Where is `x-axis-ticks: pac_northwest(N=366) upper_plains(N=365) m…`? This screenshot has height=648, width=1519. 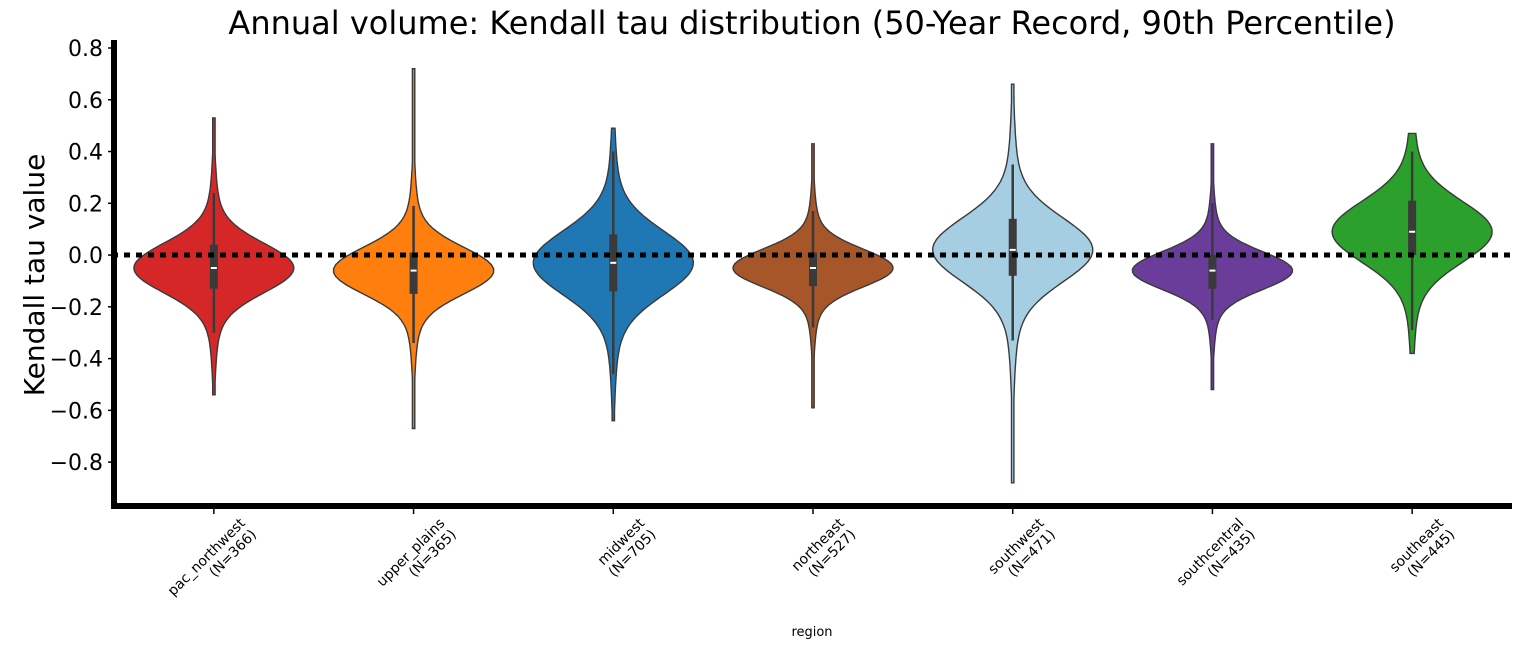 x-axis-ticks: pac_northwest(N=366) upper_plains(N=365) m… is located at coordinates (811, 554).